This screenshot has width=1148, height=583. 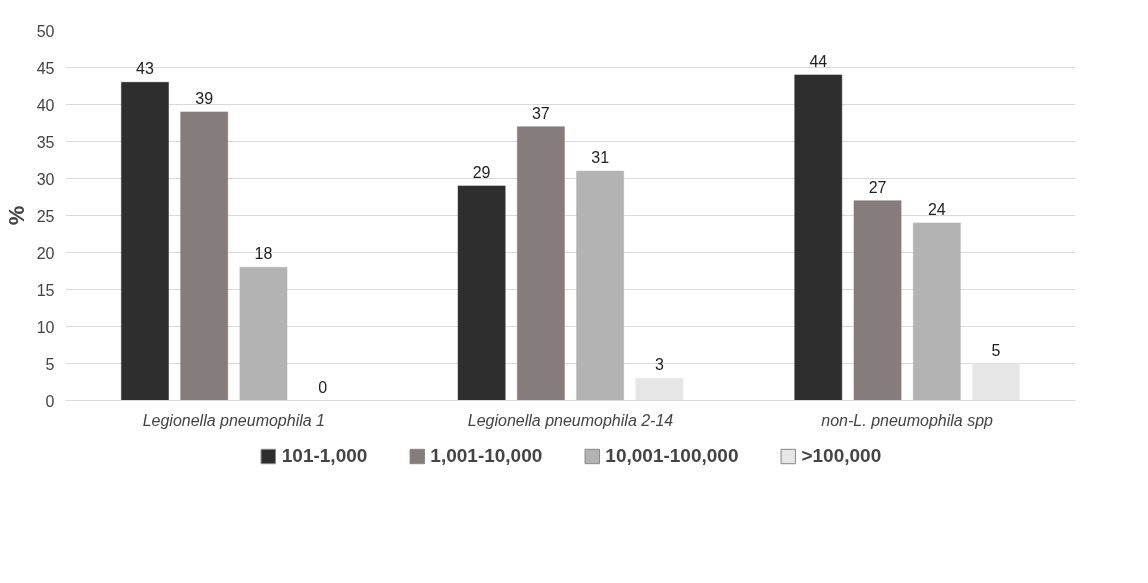 What do you see at coordinates (16, 215) in the screenshot?
I see `y-axis-title: %` at bounding box center [16, 215].